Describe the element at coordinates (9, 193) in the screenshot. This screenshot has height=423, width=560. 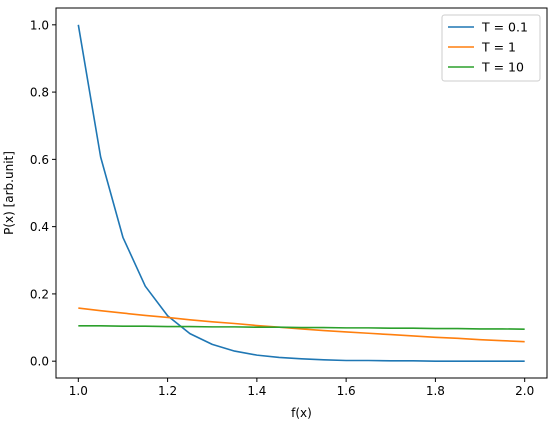
I see `y-axis-label: P(x) [arb.unit]` at that location.